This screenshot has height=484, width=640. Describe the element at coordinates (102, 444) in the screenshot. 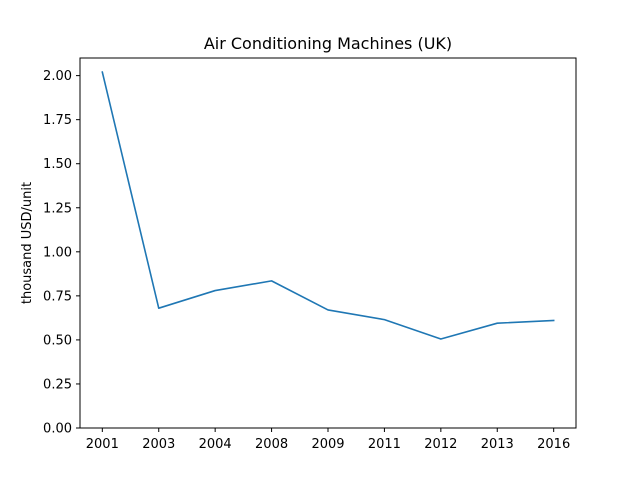

I see `x-tick-label: 2001` at that location.